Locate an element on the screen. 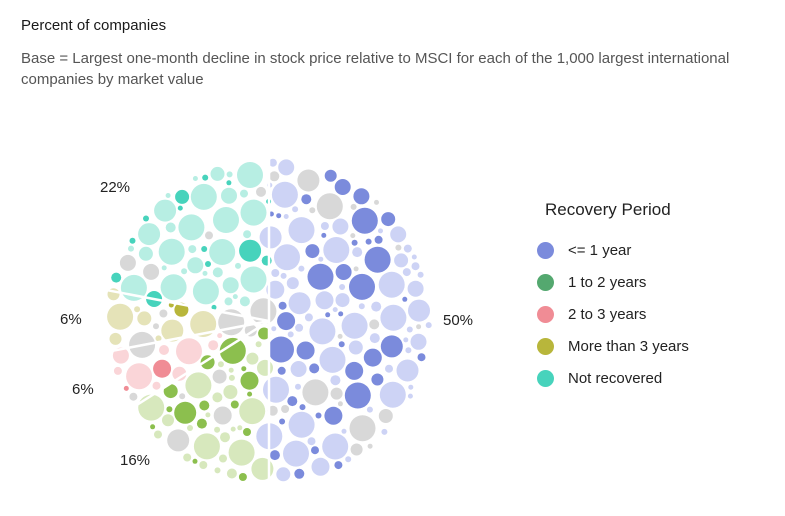  legend-item: 2 to 3 years is located at coordinates (613, 314).